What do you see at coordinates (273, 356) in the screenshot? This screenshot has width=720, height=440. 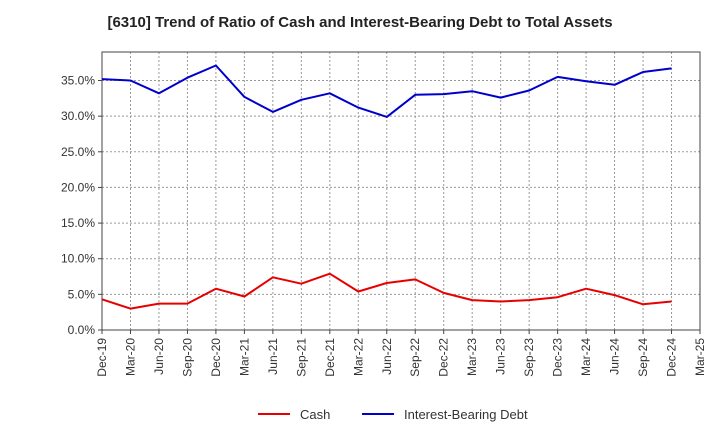 I see `x-tick-label: Jun-21` at bounding box center [273, 356].